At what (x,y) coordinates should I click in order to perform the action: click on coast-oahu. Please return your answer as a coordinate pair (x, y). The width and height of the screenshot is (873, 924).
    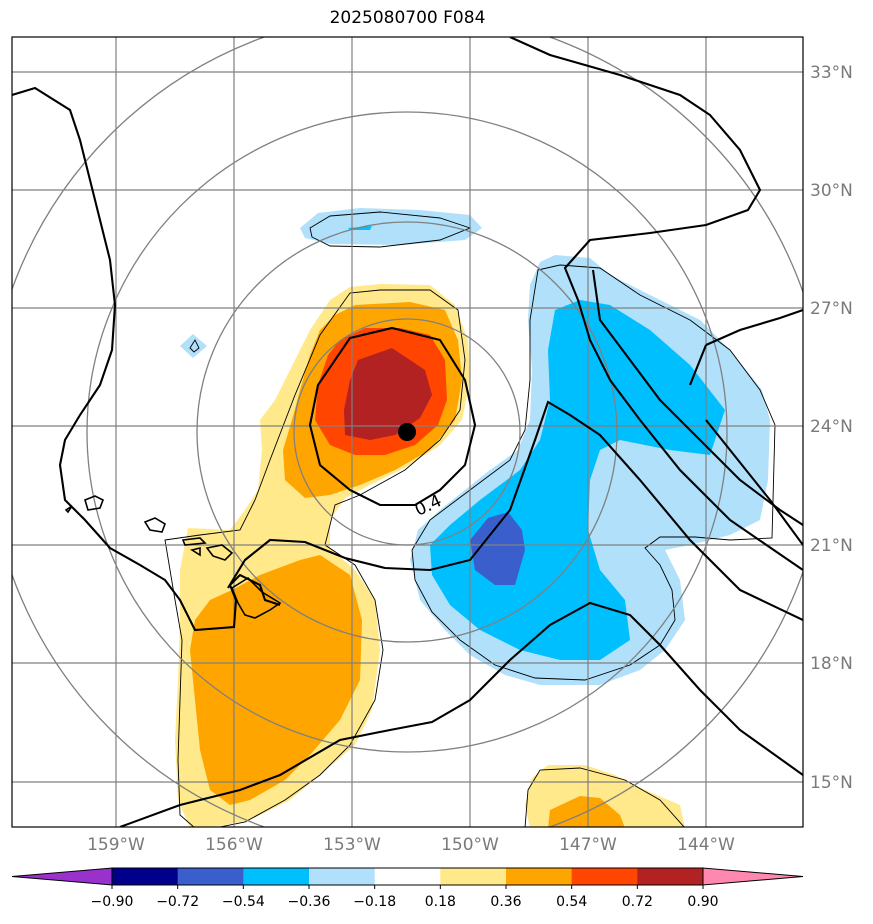
    Looking at the image, I should click on (154, 525).